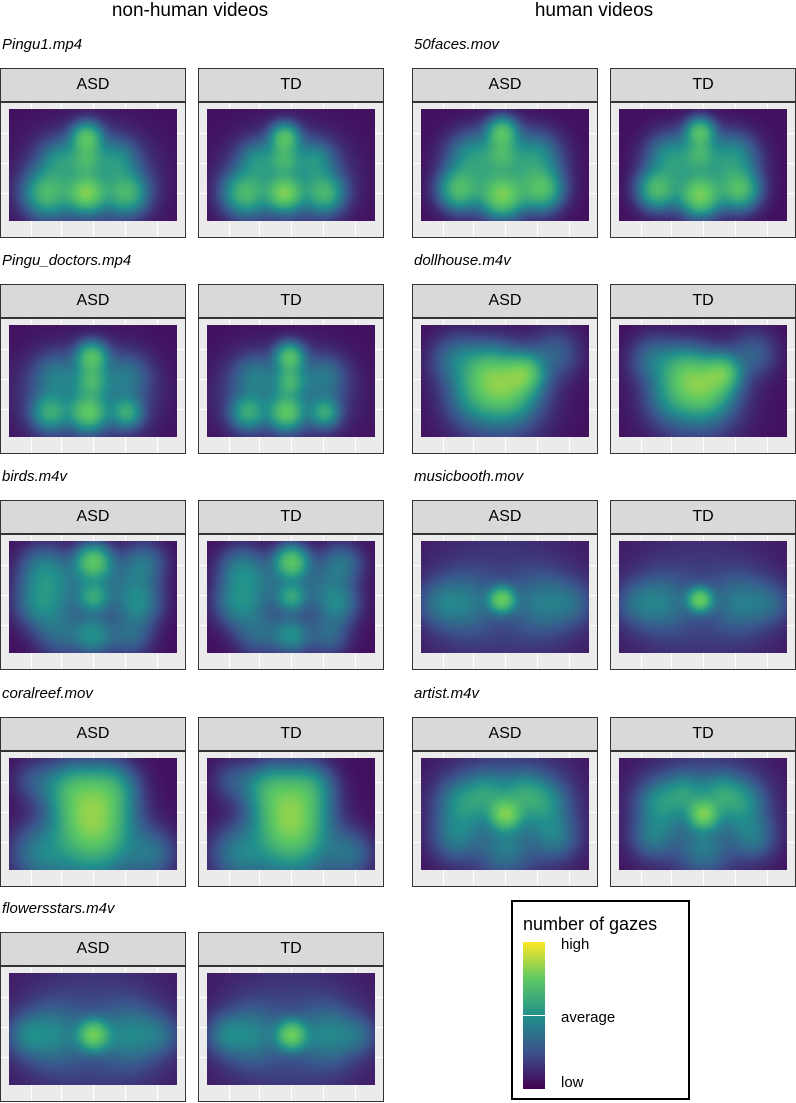  I want to click on facet-musicbooth-mov-asd: ASD, so click(505, 585).